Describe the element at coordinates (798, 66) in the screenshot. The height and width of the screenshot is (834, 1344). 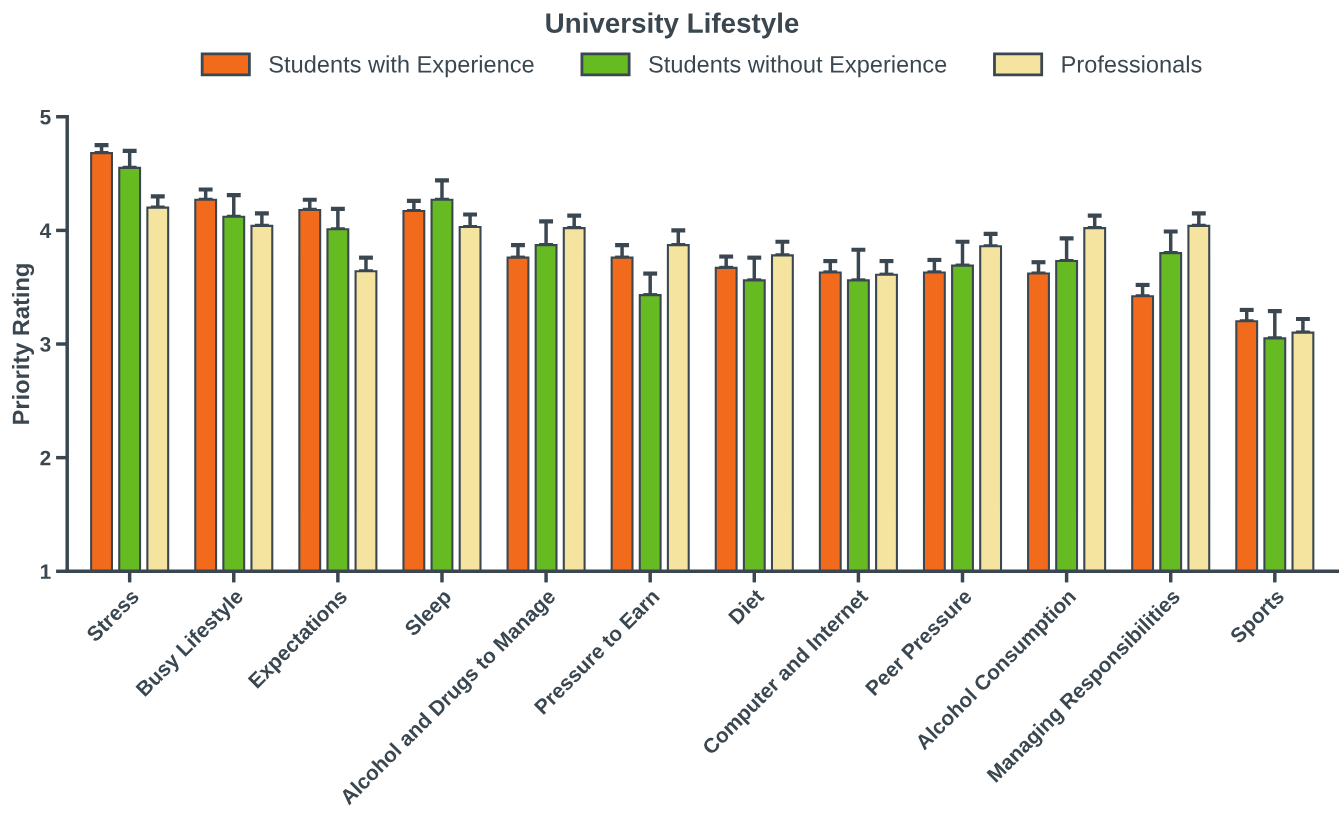
I see `legend-label: Students without Experience` at that location.